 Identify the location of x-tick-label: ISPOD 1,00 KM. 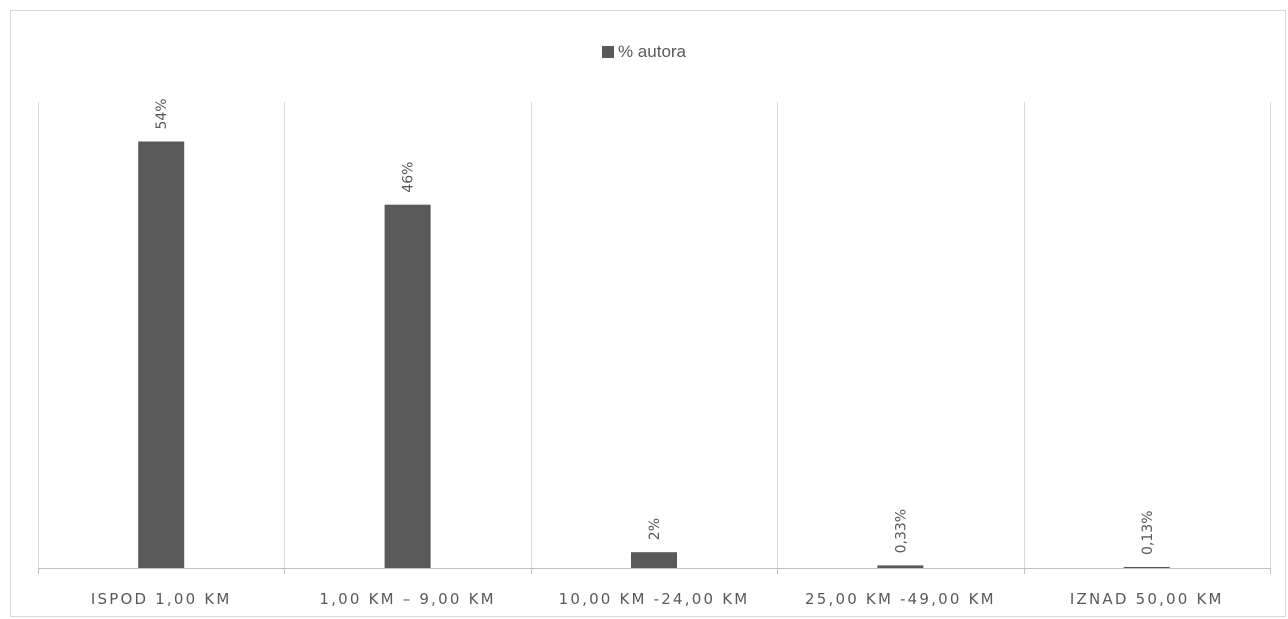
(161, 599).